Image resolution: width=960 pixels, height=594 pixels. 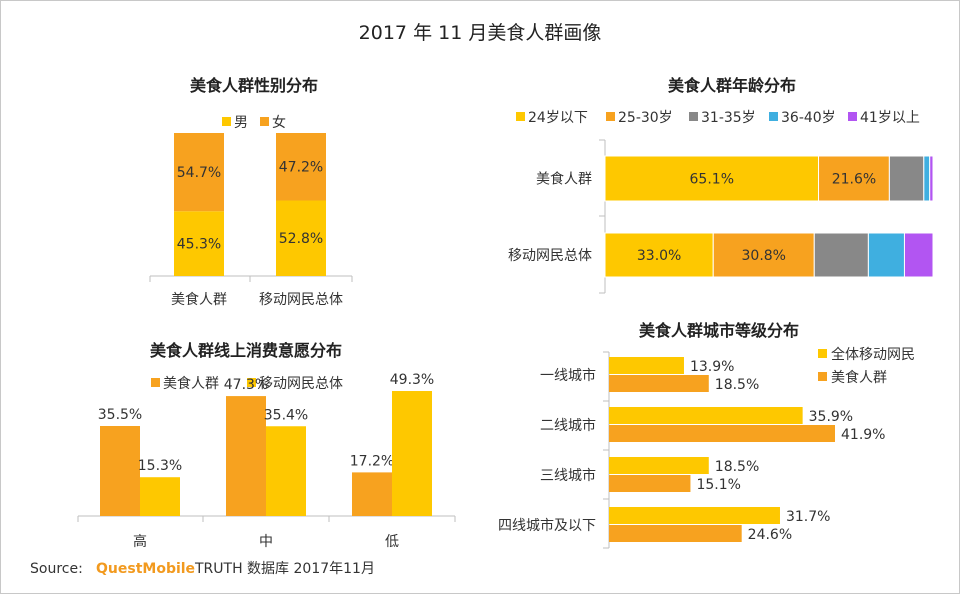 What do you see at coordinates (737, 467) in the screenshot?
I see `city-value-label-0-2: 18.5%` at bounding box center [737, 467].